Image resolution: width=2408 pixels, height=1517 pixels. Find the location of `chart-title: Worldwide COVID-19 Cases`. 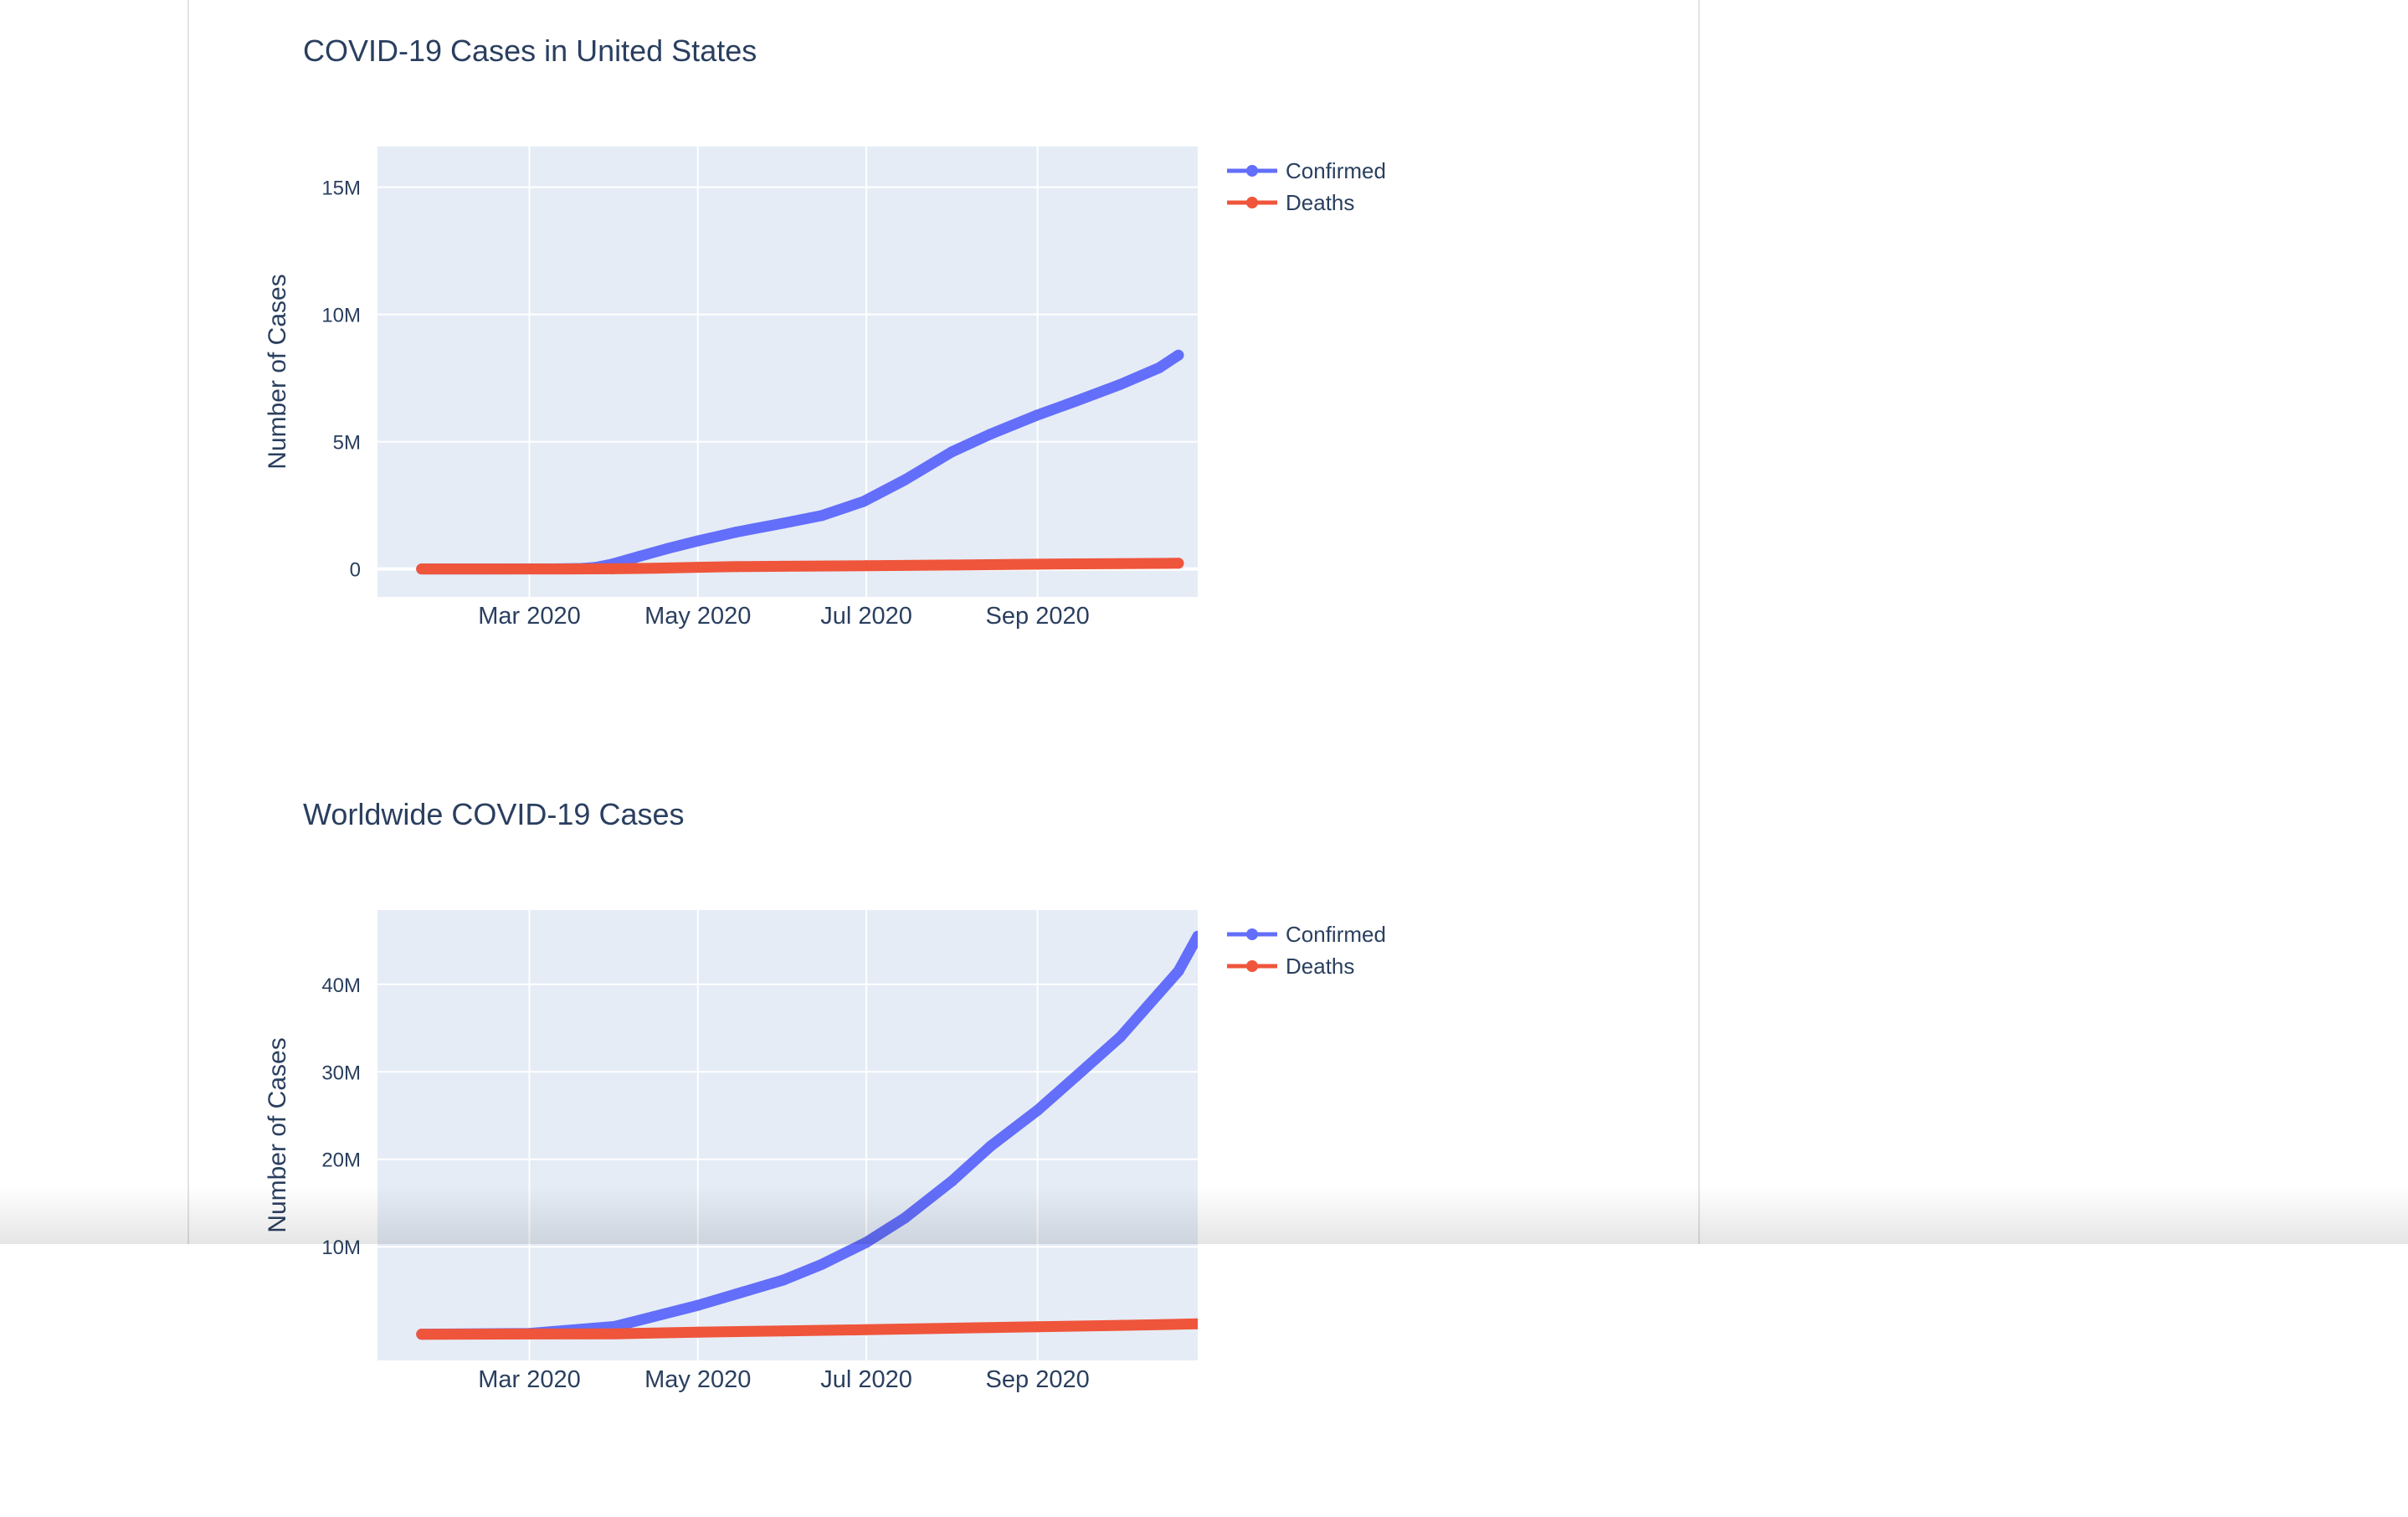

chart-title: Worldwide COVID-19 Cases is located at coordinates (494, 814).